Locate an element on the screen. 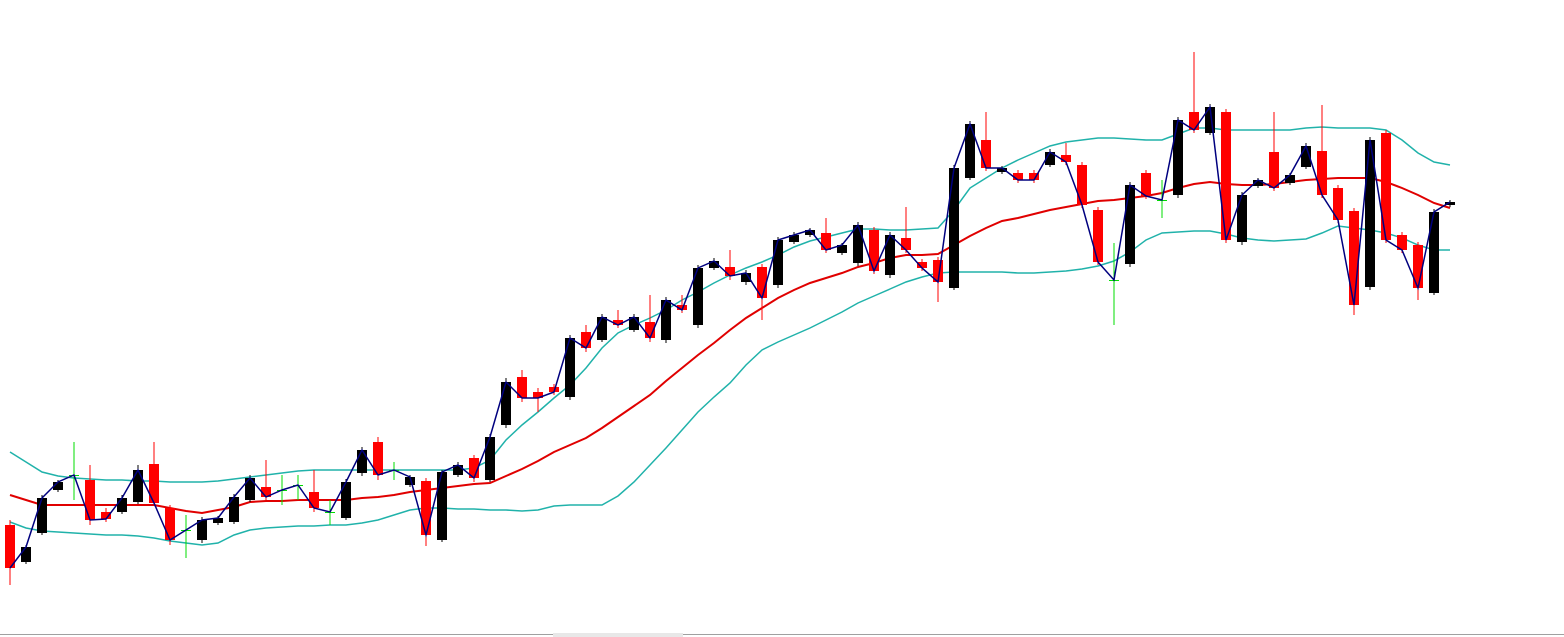 The height and width of the screenshot is (637, 1564). scrollbar is located at coordinates (618, 635).